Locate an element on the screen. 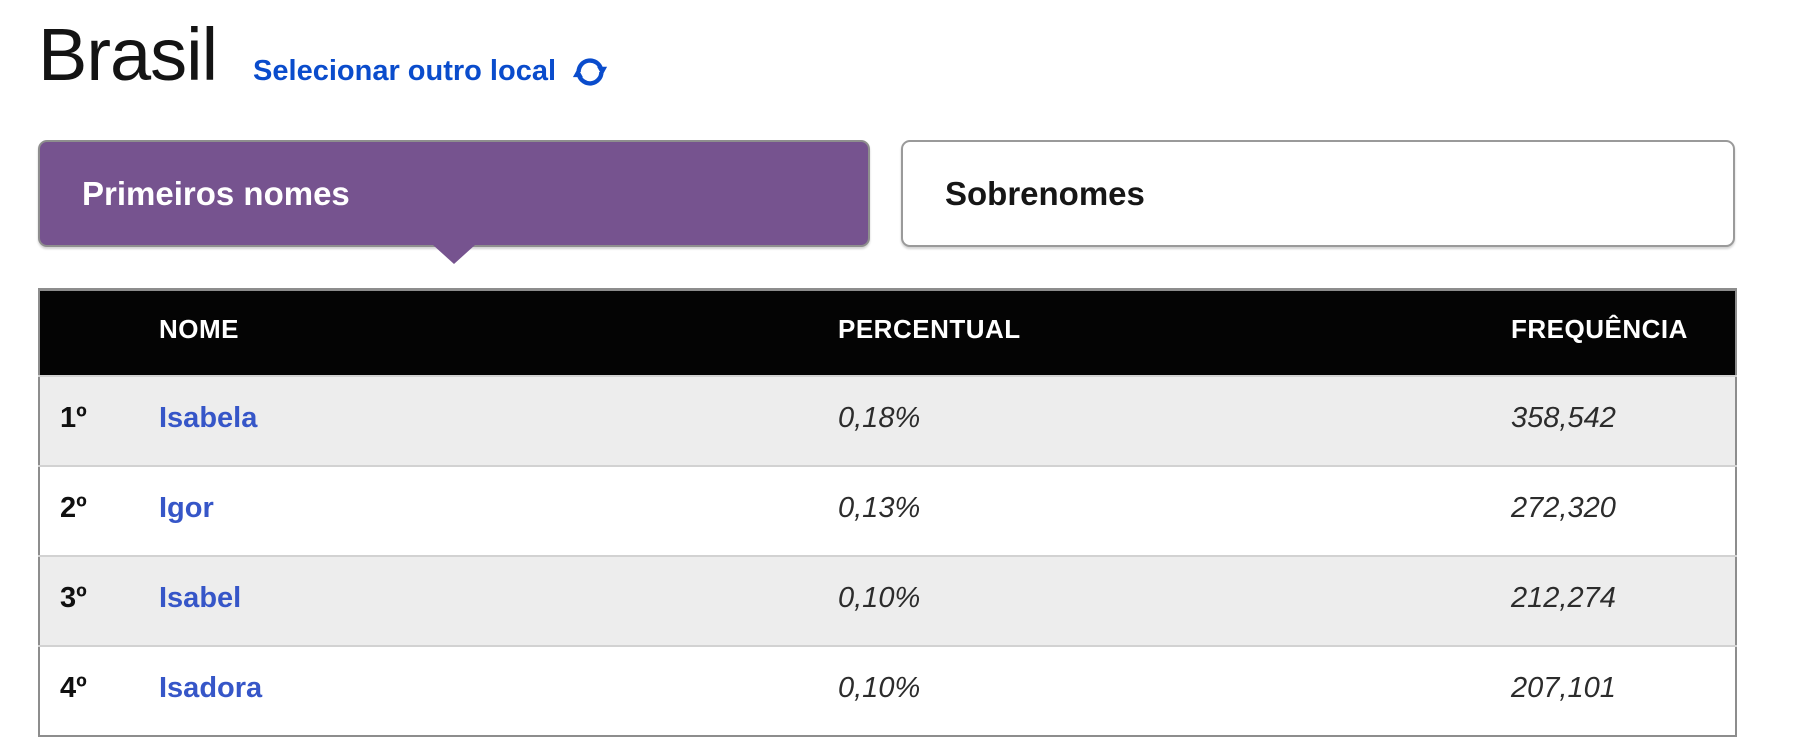 This screenshot has height=737, width=1806. name-link: Igor is located at coordinates (186, 507).